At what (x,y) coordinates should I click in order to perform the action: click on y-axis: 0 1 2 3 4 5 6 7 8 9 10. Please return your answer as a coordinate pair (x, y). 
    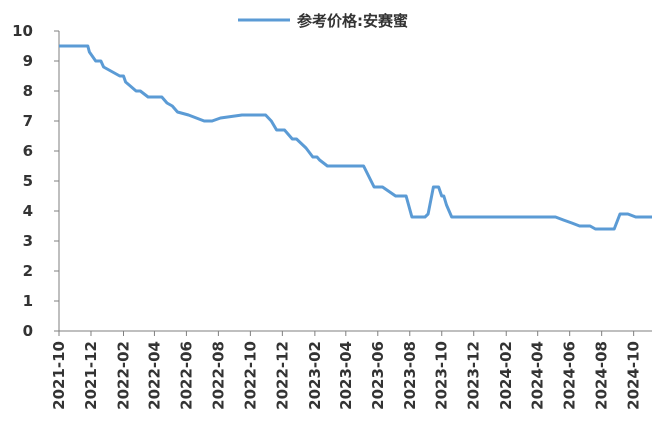
    Looking at the image, I should click on (36, 181).